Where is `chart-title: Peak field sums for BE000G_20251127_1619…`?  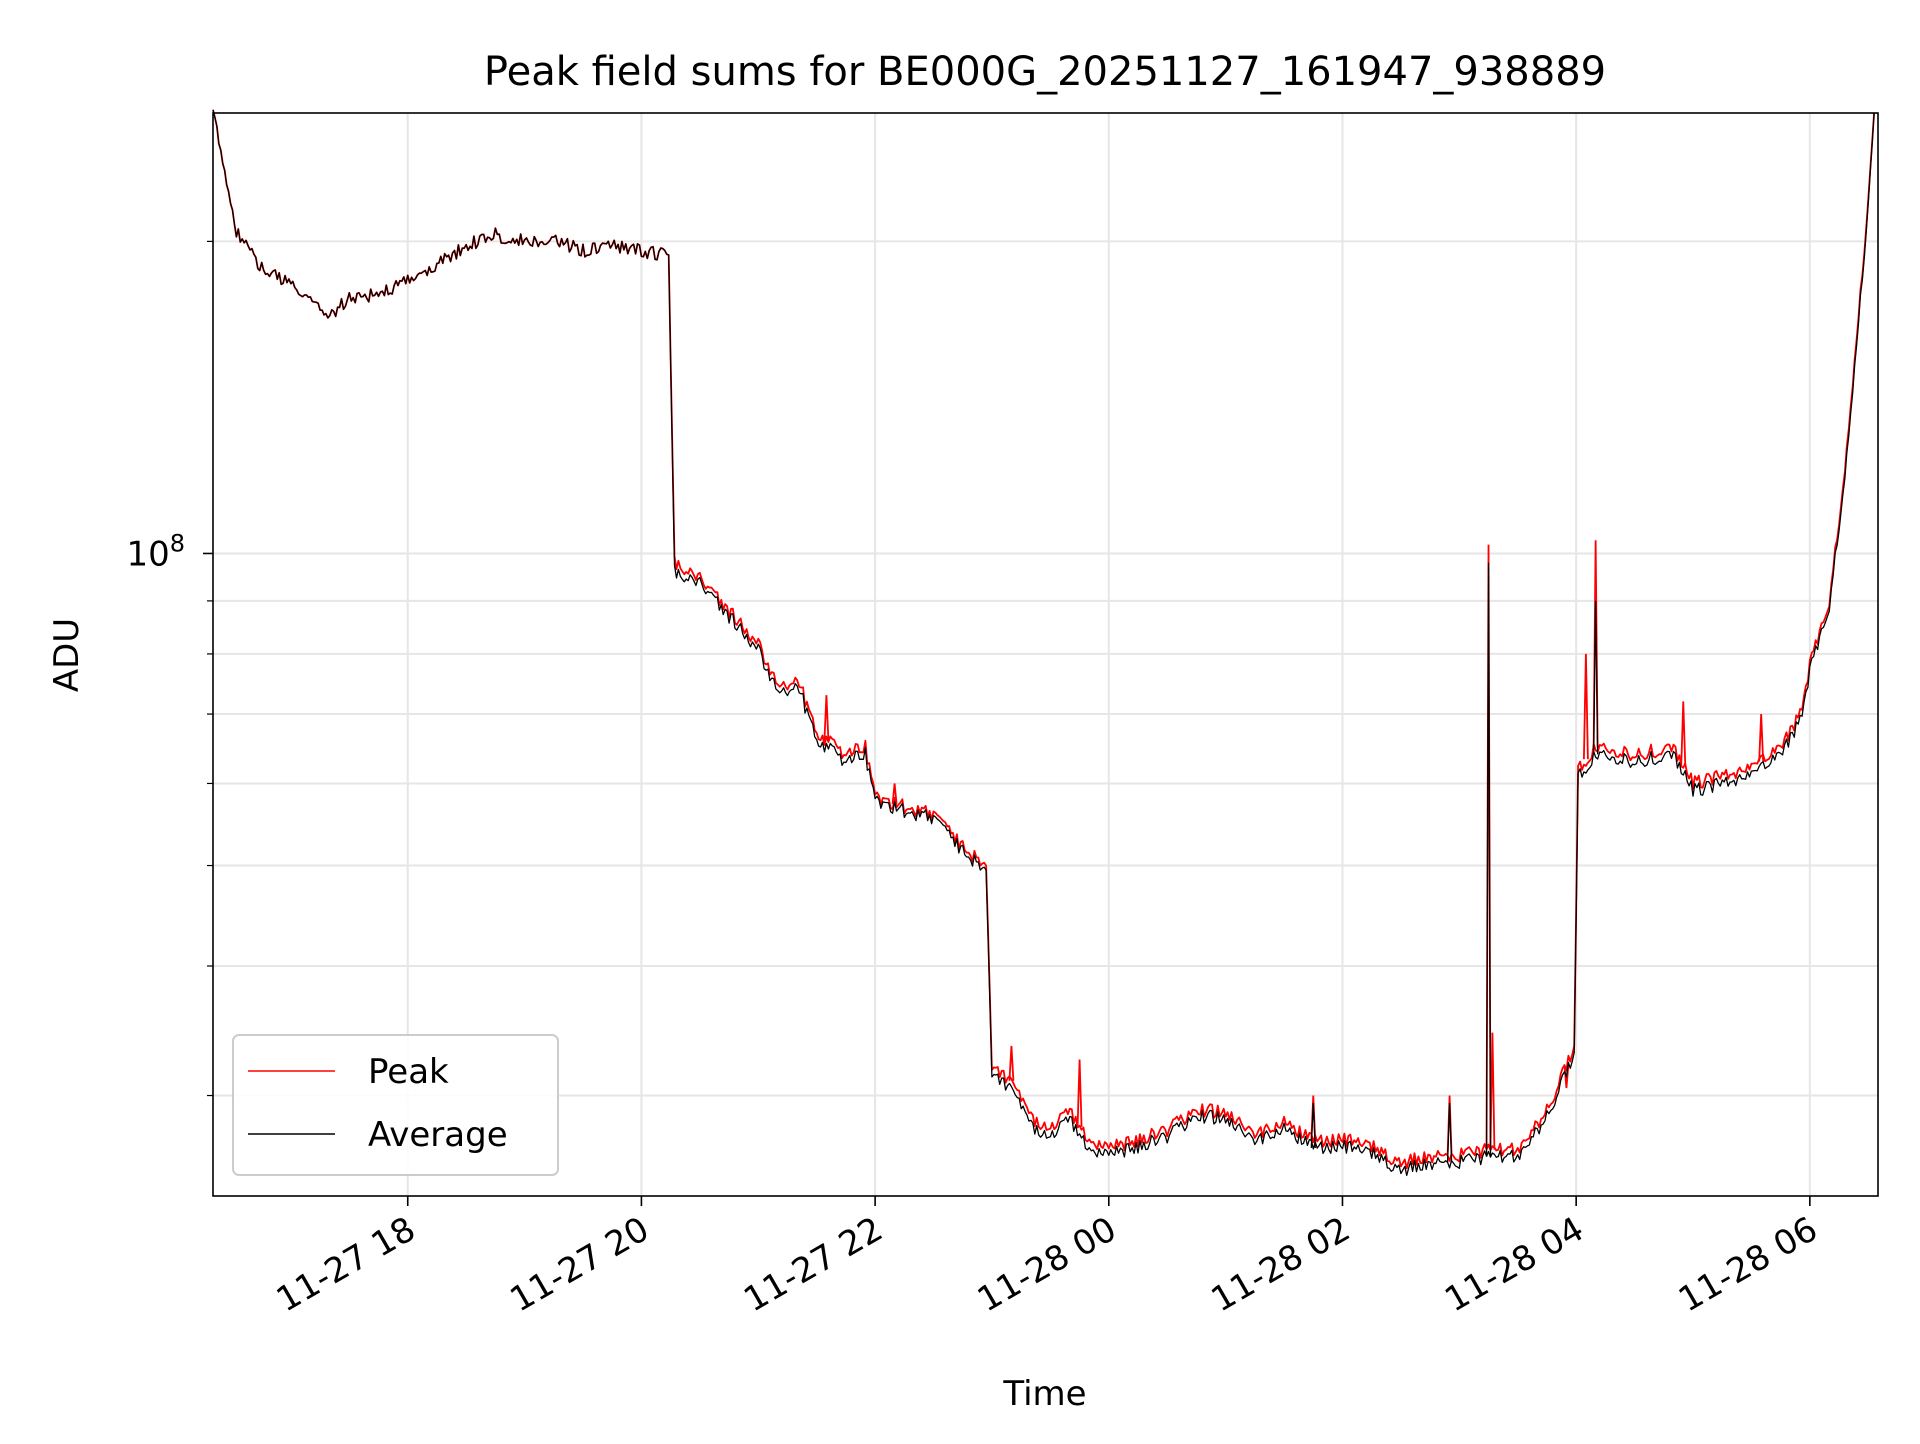 chart-title: Peak field sums for BE000G_20251127_1619… is located at coordinates (1045, 72).